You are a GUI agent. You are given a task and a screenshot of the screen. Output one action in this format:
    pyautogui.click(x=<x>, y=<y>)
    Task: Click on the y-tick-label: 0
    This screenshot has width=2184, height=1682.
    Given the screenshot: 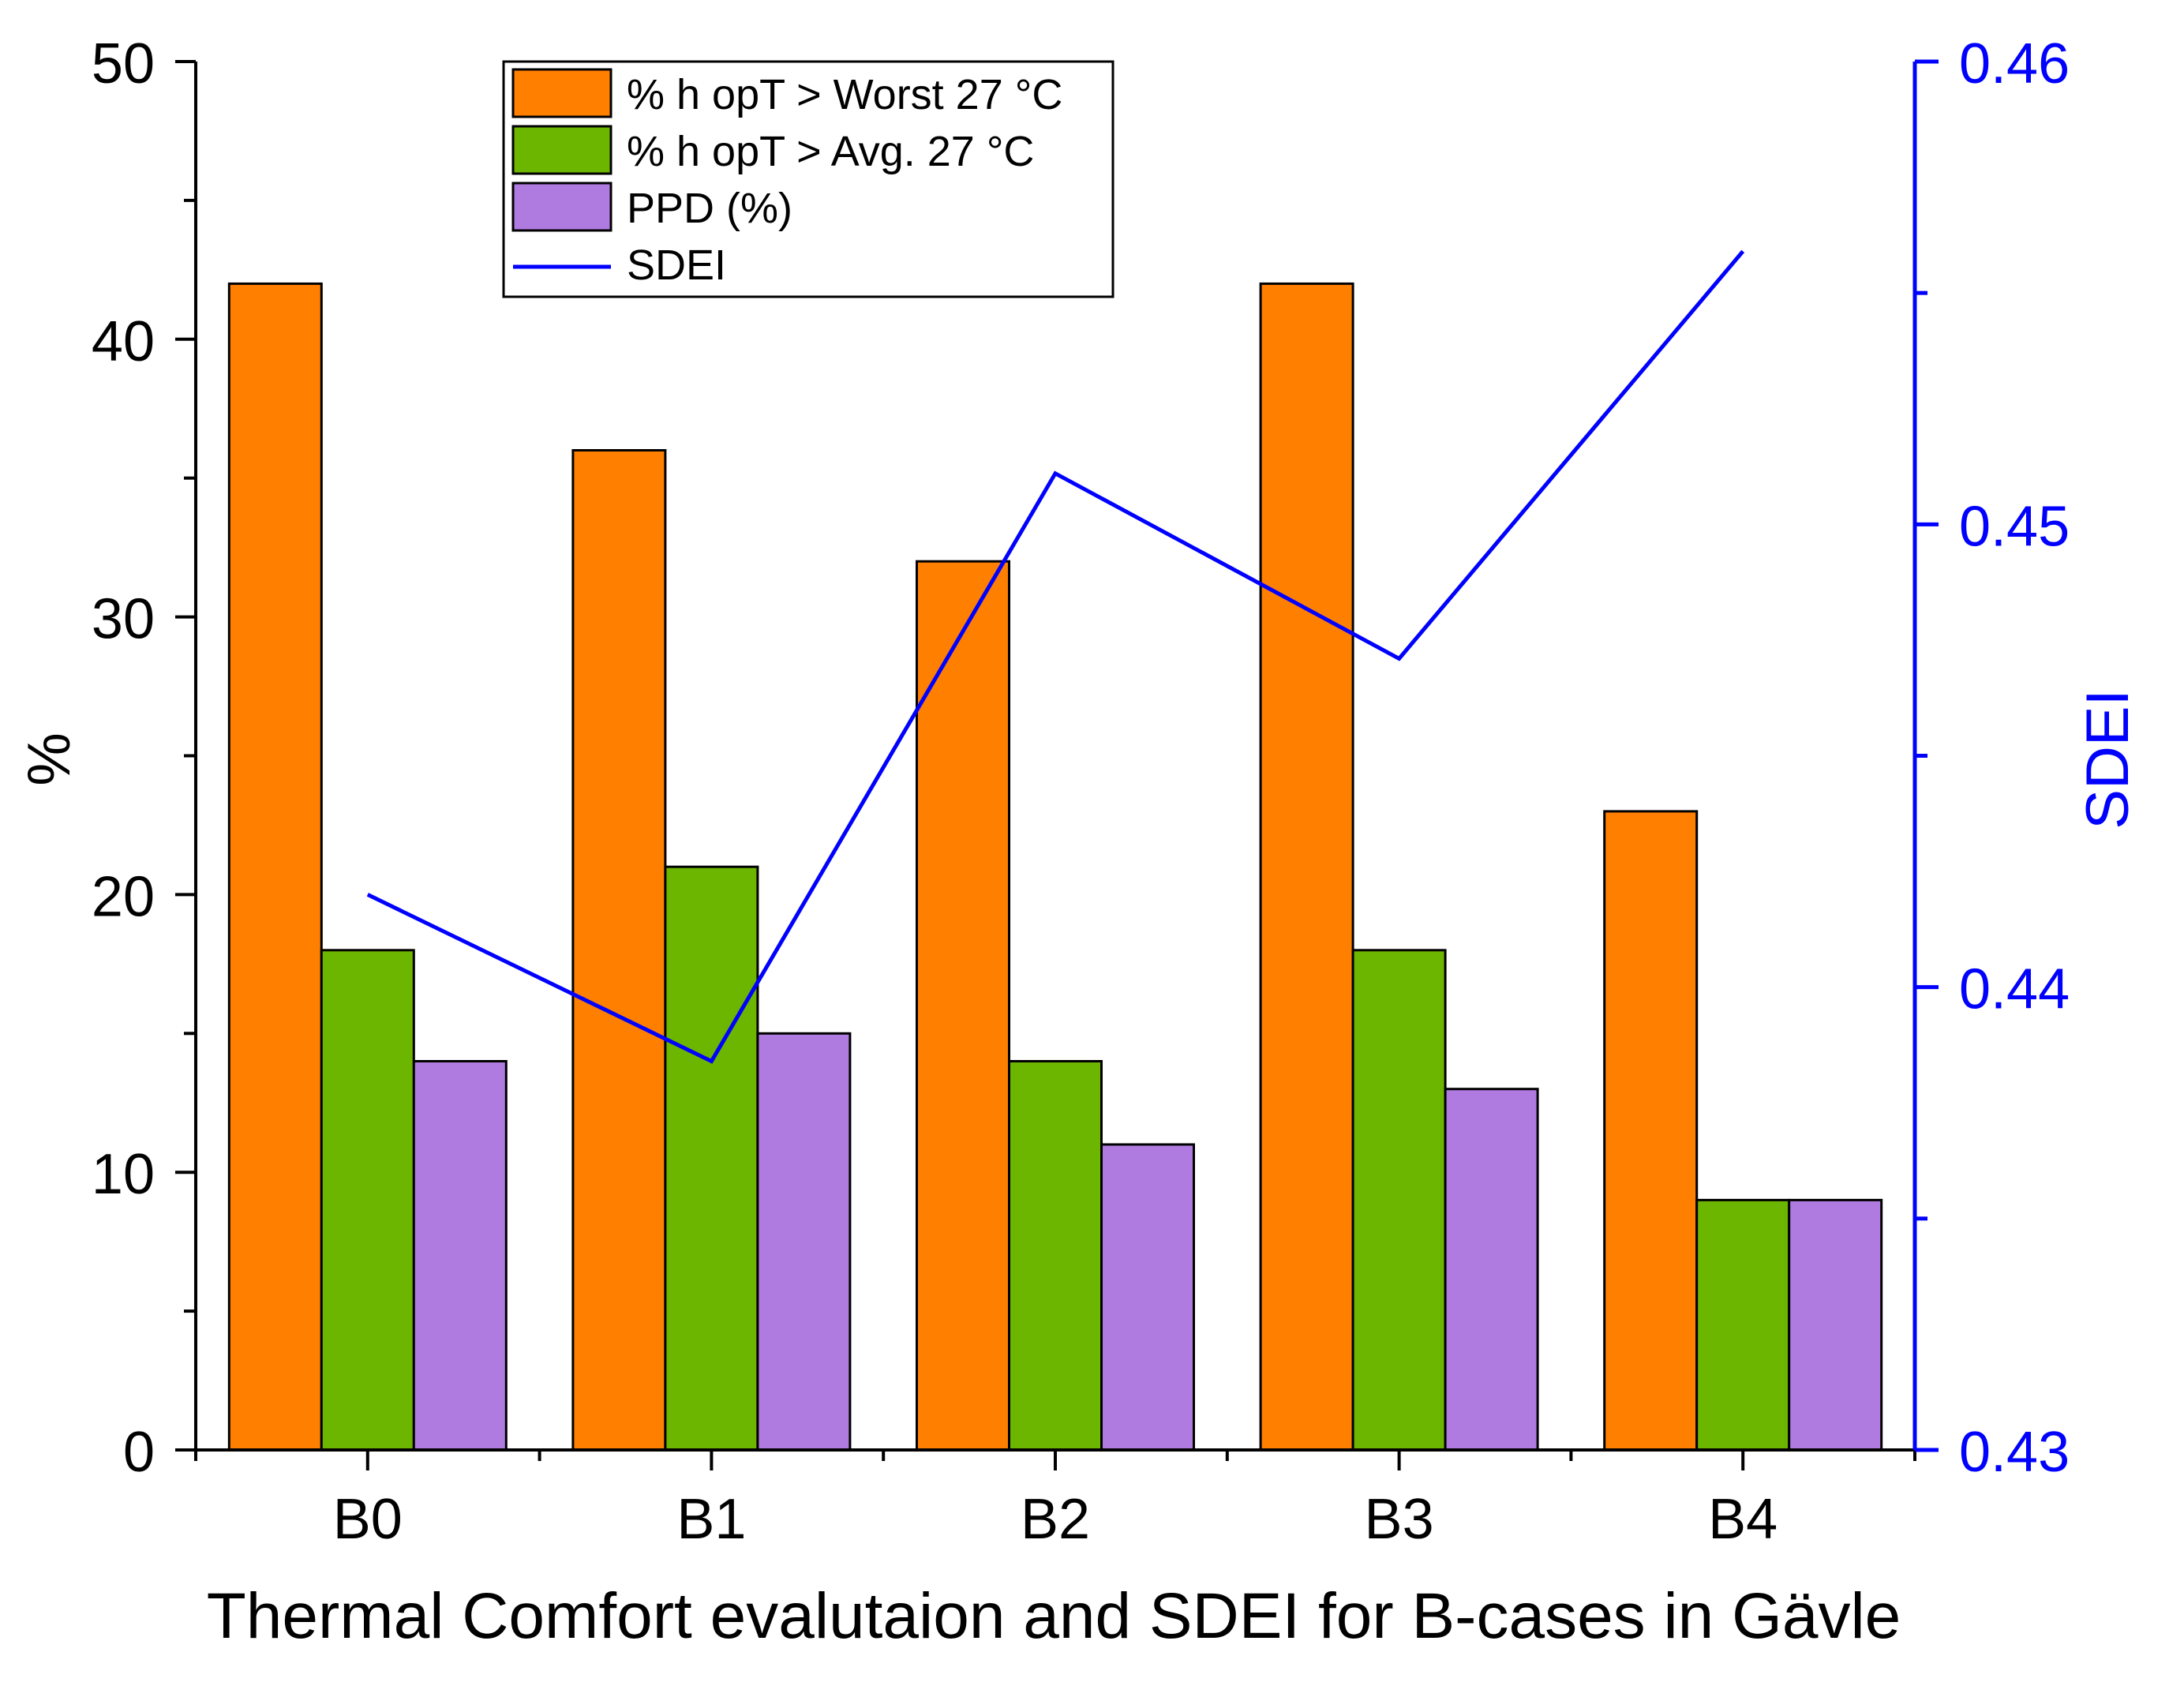 What is the action you would take?
    pyautogui.click(x=139, y=1452)
    